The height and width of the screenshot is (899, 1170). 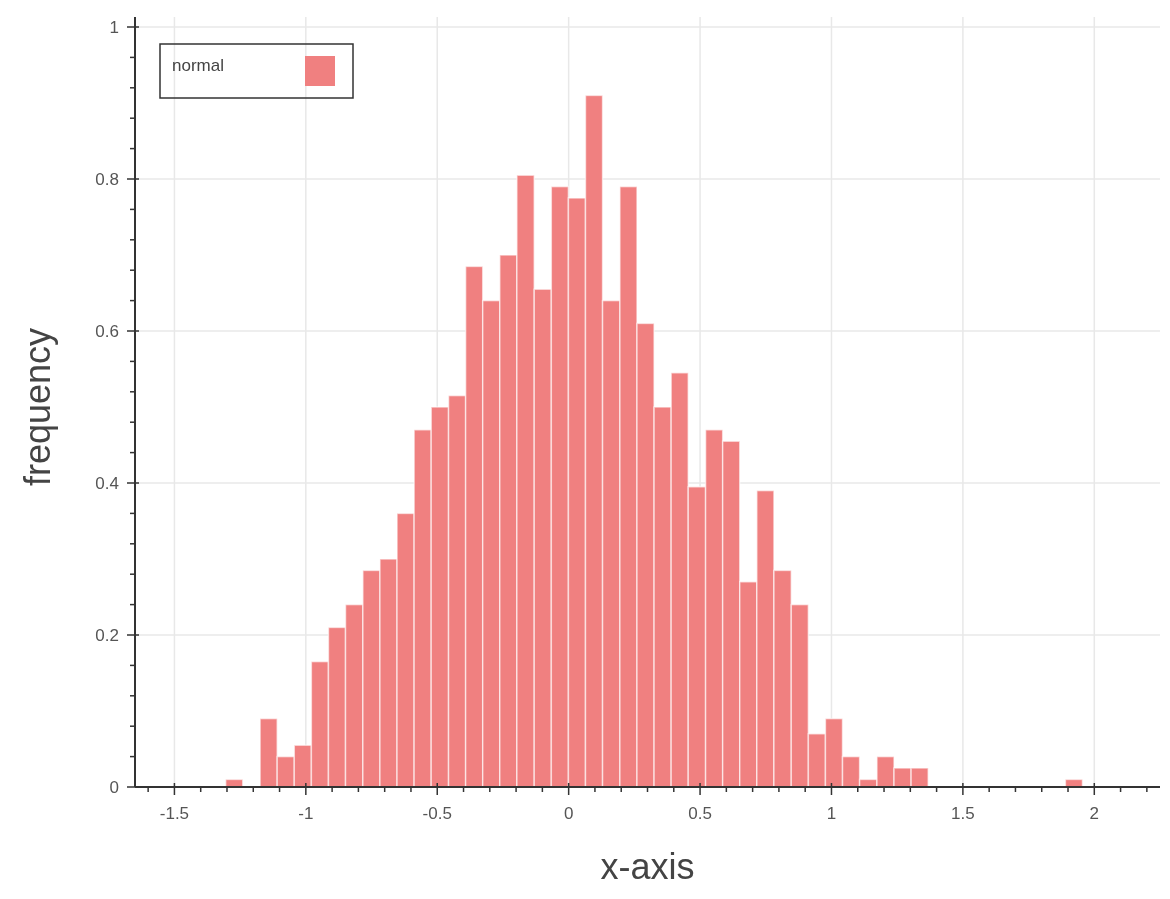 I want to click on y-tick-label: 0, so click(x=114, y=787).